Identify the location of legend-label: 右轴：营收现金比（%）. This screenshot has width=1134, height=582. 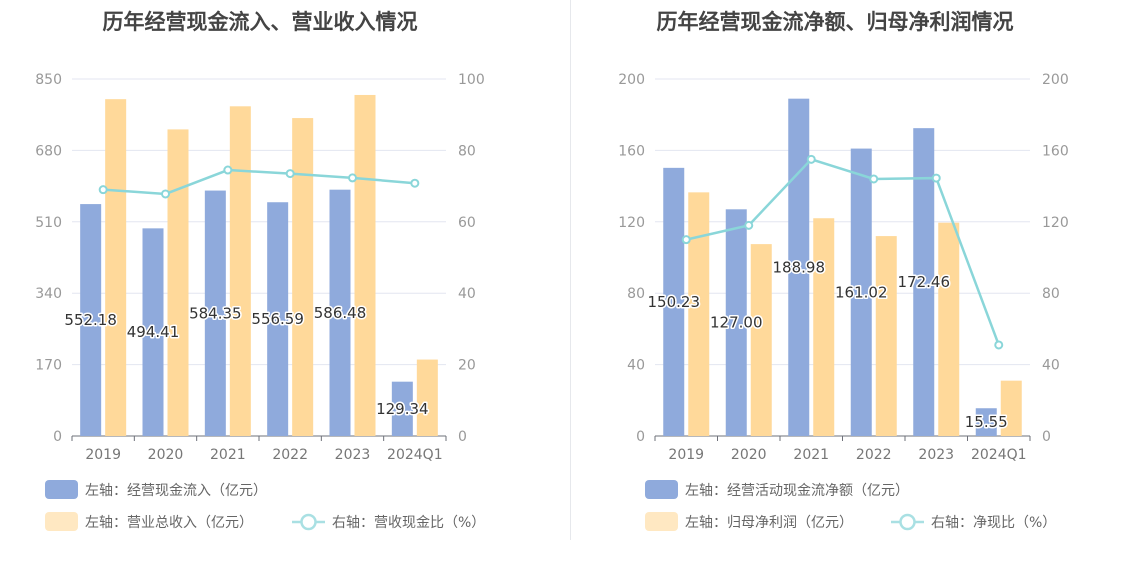
(408, 523).